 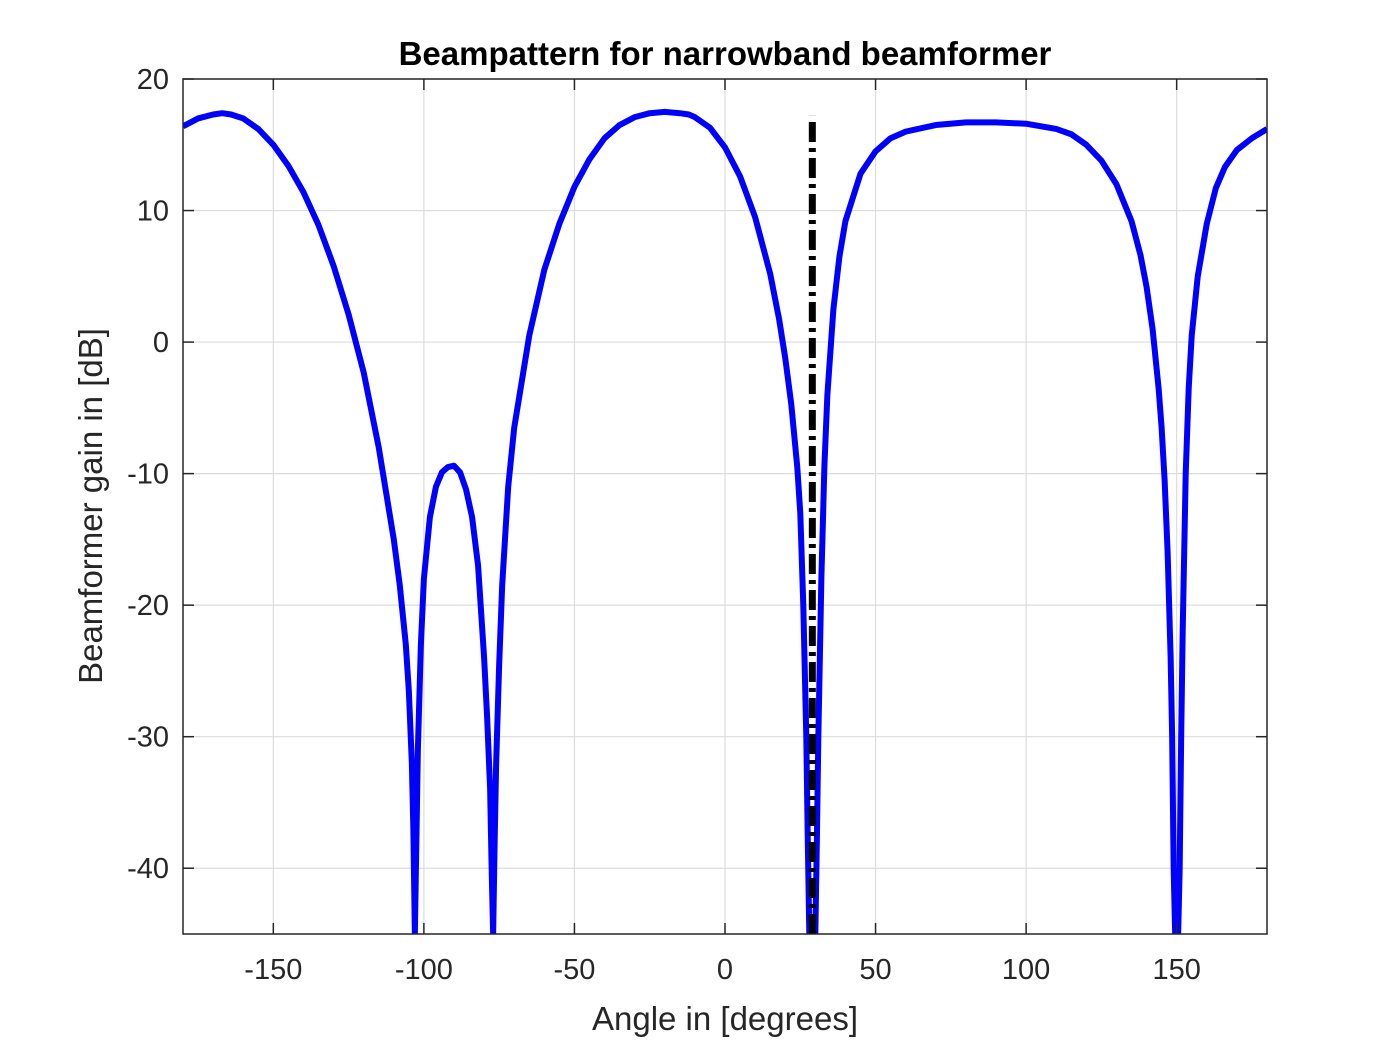 I want to click on y-tick-label: 10, so click(x=153, y=212).